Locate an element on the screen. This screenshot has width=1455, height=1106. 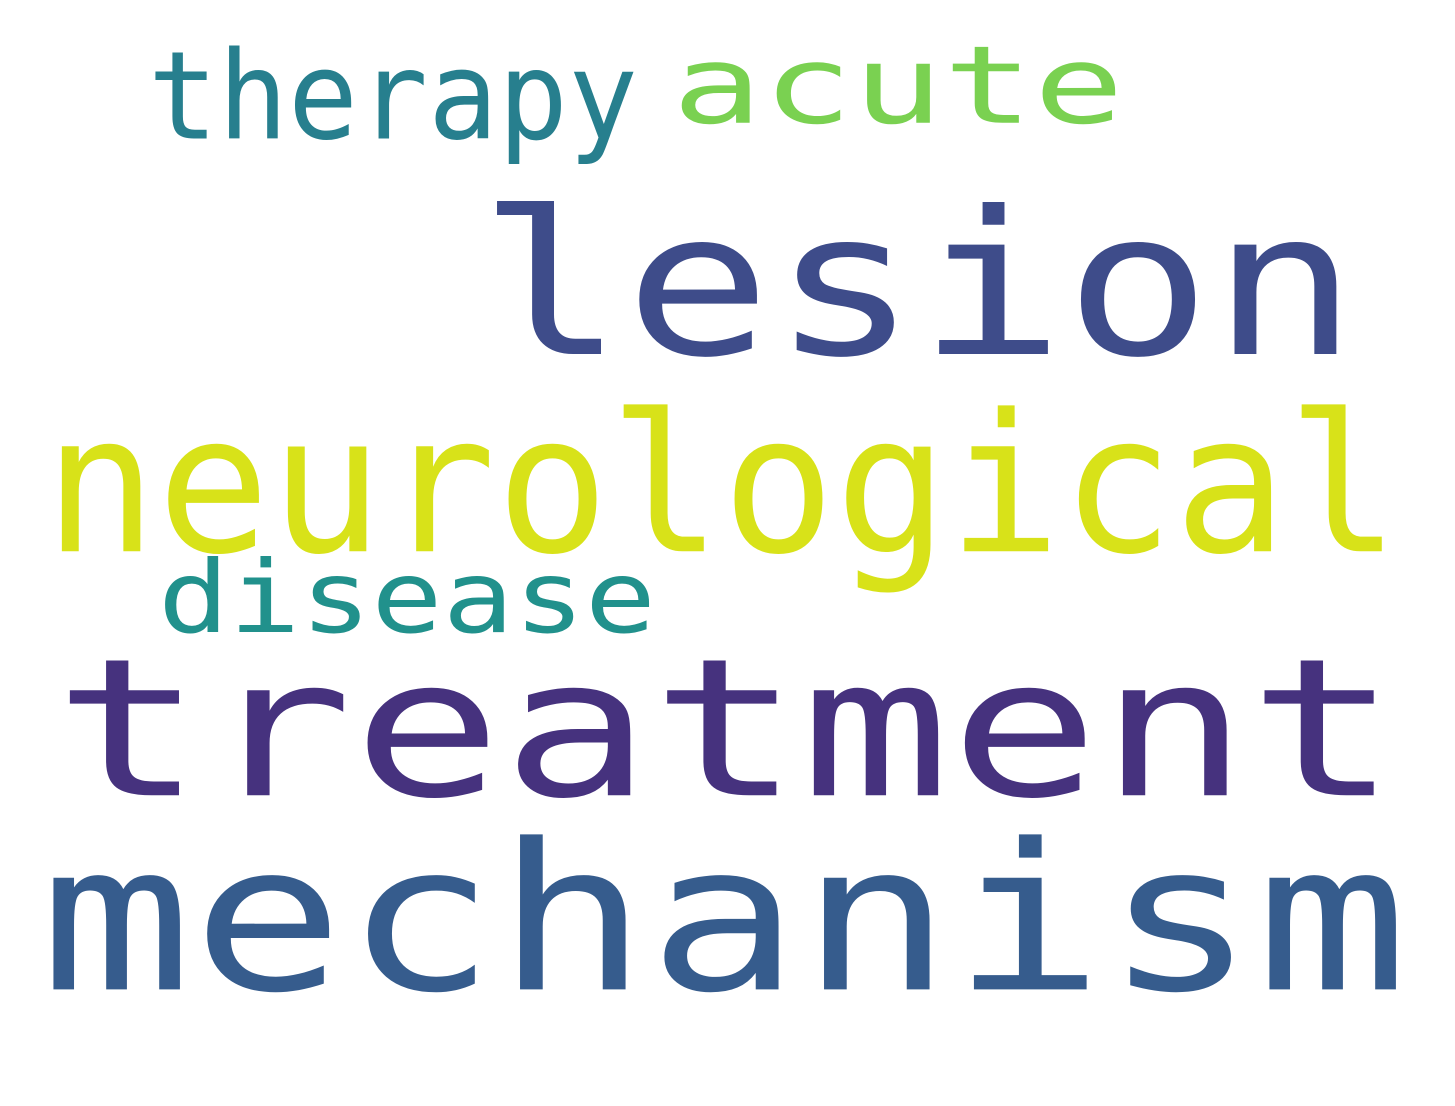
word-lesion: lesion is located at coordinates (918, 285).